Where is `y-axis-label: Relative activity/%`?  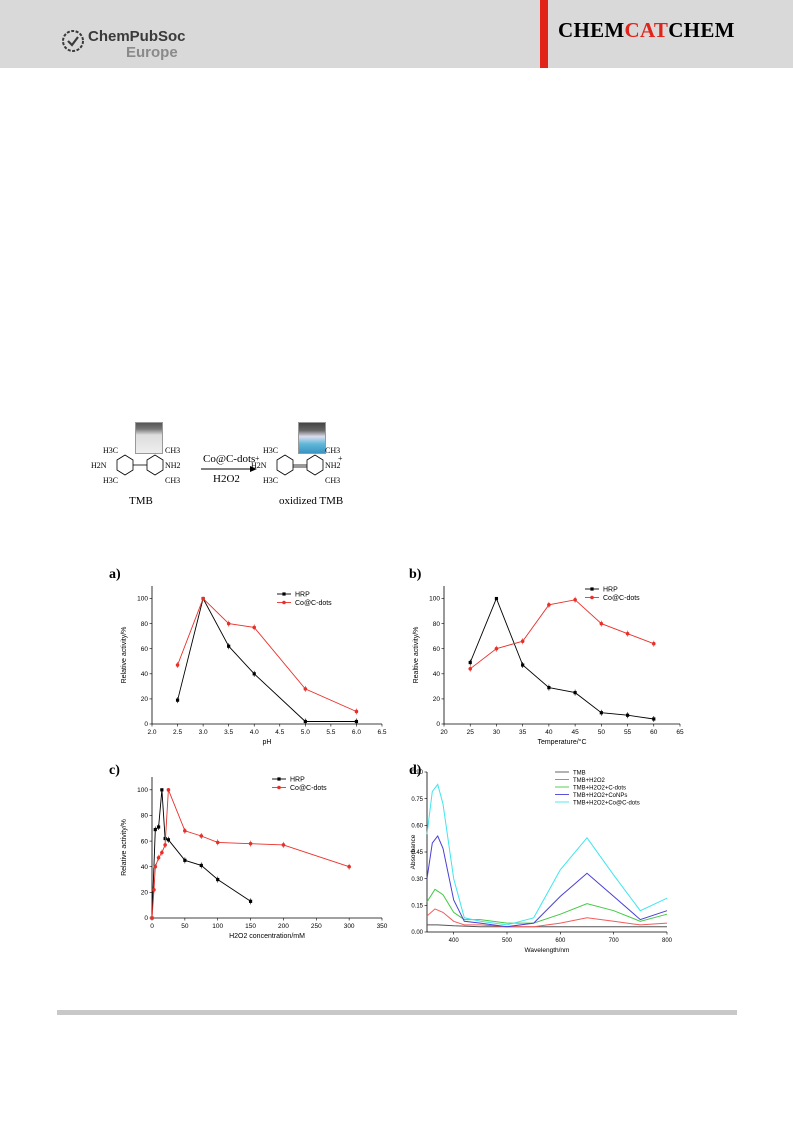
y-axis-label: Relative activity/% is located at coordinates (124, 655).